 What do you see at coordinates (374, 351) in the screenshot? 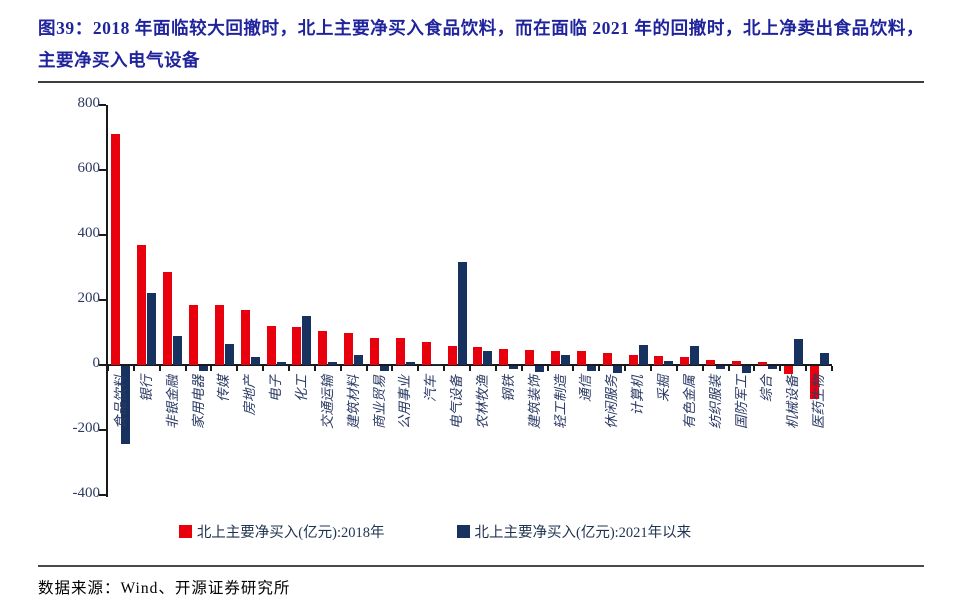
I see `bar-2018-商业贸易` at bounding box center [374, 351].